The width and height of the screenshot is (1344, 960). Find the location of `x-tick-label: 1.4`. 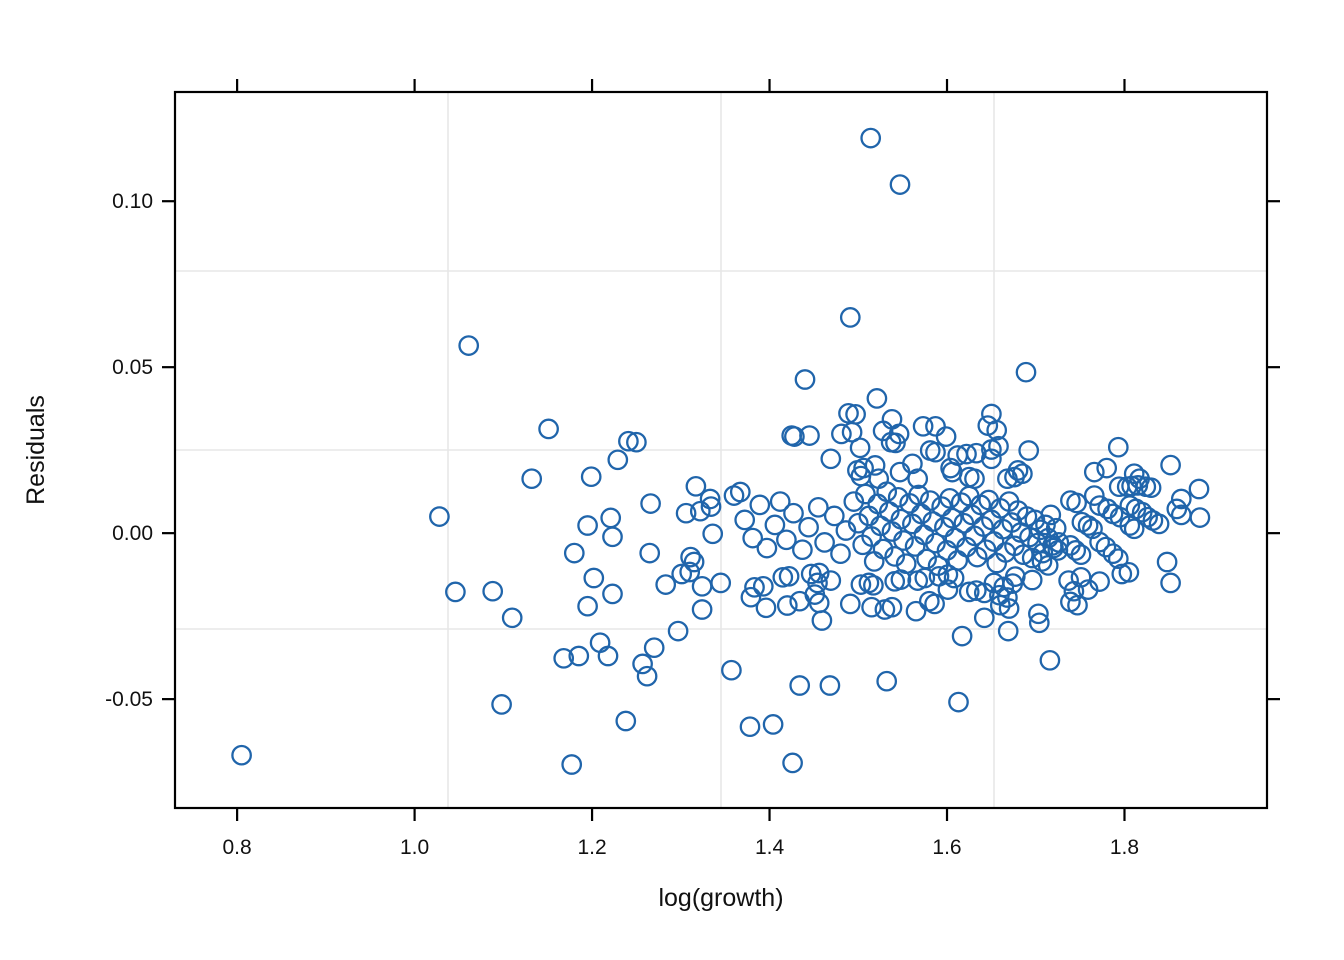

x-tick-label: 1.4 is located at coordinates (770, 847).